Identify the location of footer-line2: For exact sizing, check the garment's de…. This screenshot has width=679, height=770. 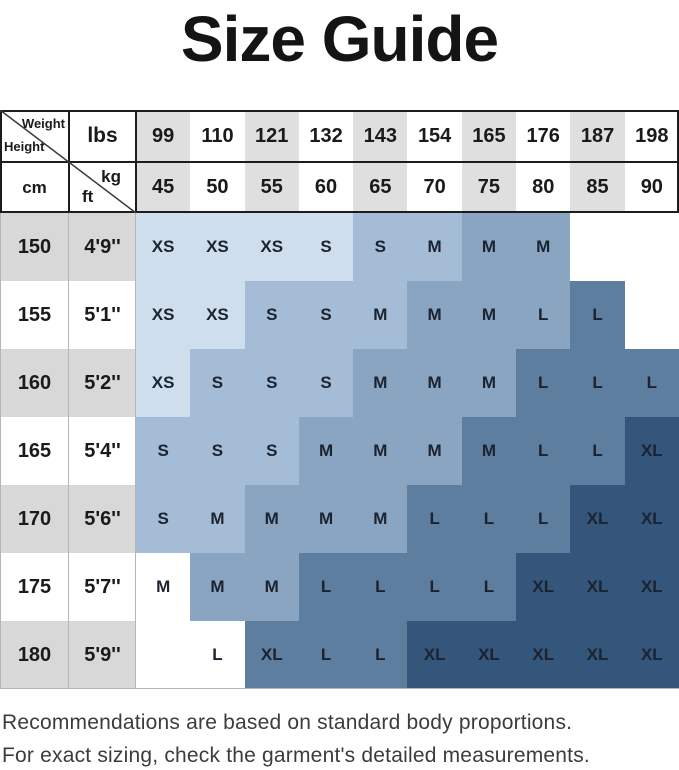
(296, 755).